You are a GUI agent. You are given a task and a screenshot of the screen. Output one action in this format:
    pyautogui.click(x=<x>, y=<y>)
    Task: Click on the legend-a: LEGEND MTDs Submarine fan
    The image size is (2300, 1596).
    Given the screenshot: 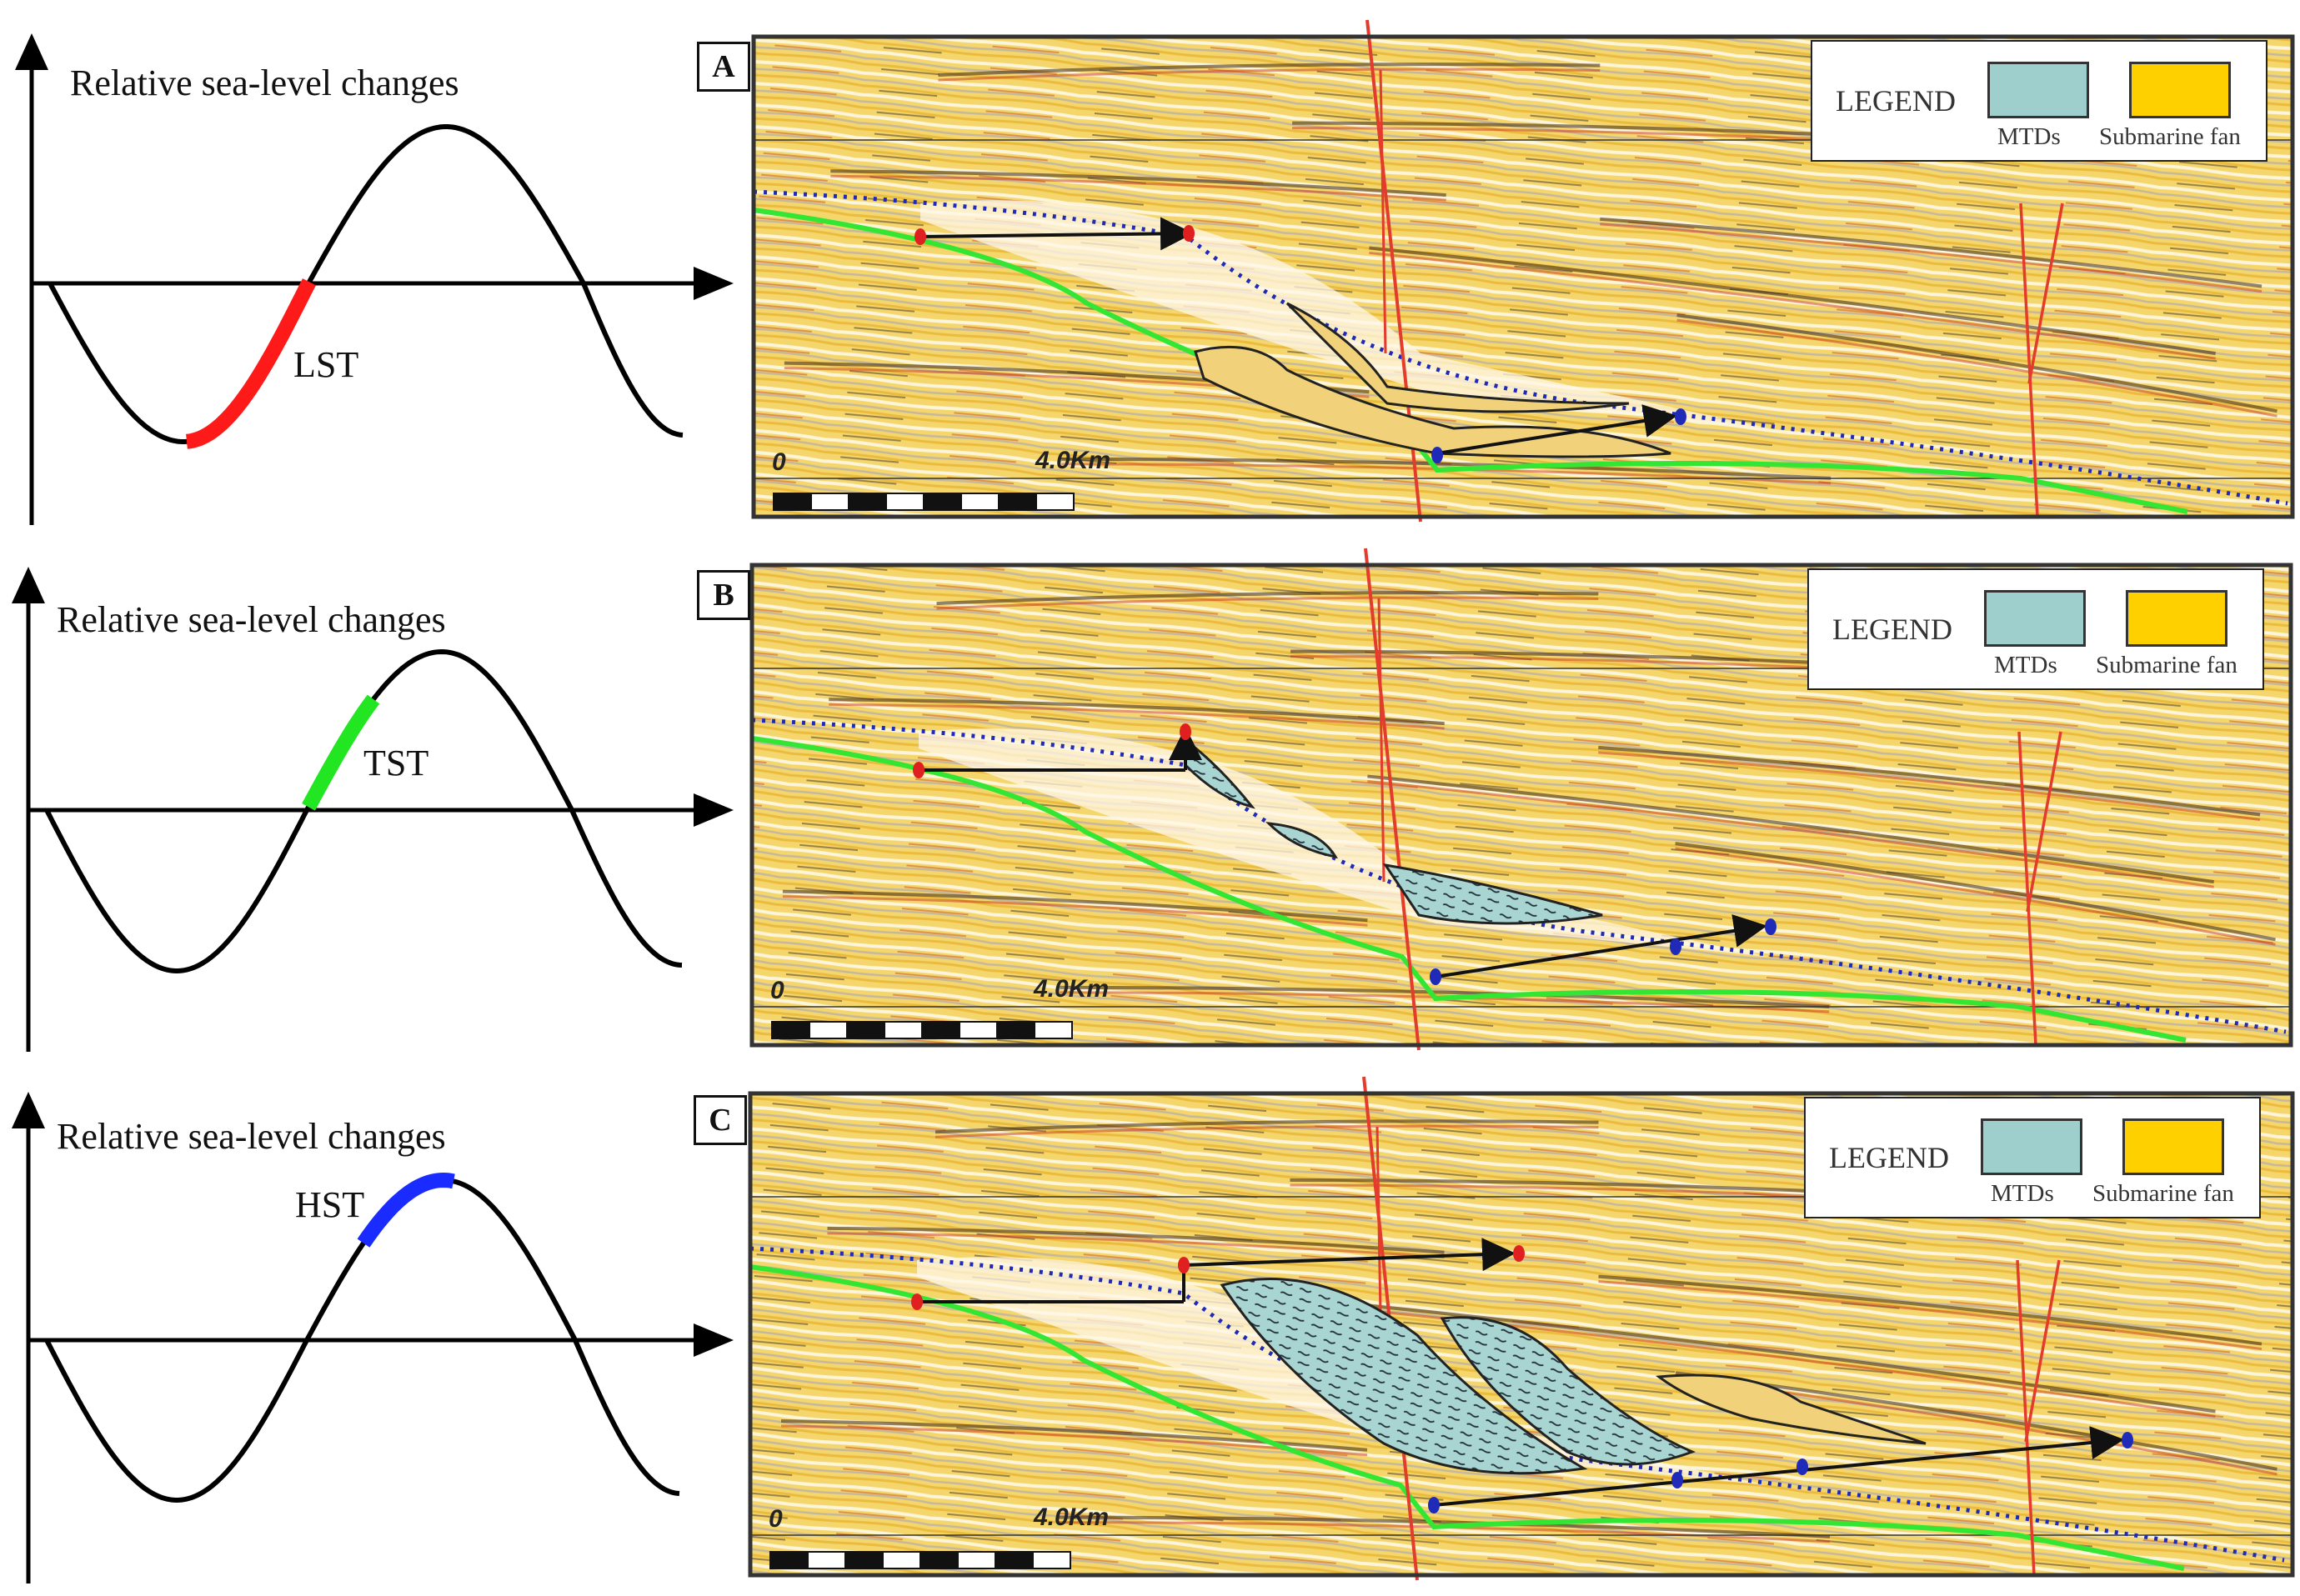 What is the action you would take?
    pyautogui.click(x=2039, y=101)
    